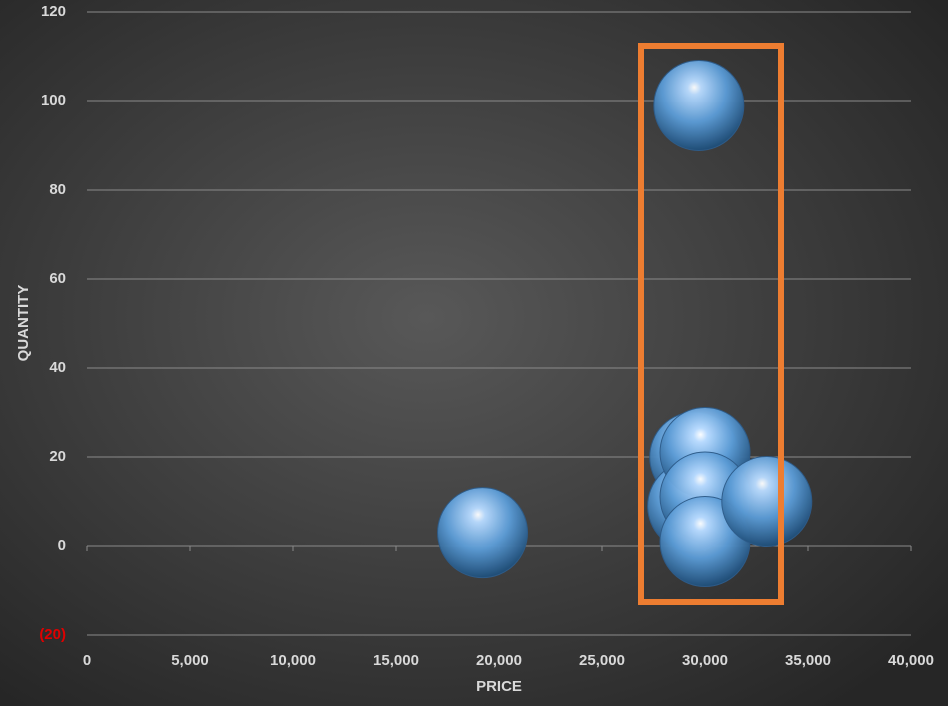 The height and width of the screenshot is (706, 948). What do you see at coordinates (57, 456) in the screenshot?
I see `y-tick-label: 20` at bounding box center [57, 456].